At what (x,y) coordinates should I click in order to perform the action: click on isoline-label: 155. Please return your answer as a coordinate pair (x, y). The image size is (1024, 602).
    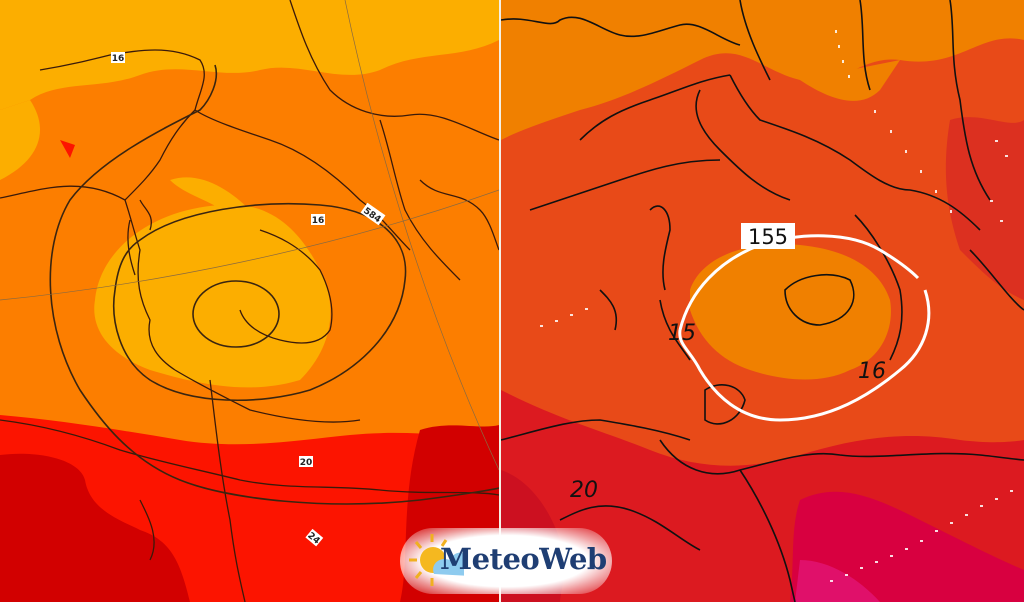
    Looking at the image, I should click on (768, 237).